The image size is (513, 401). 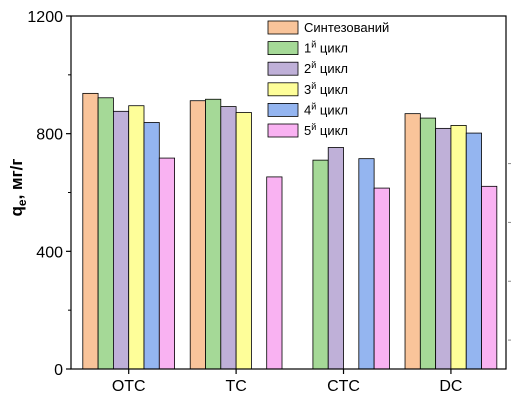 What do you see at coordinates (49, 135) in the screenshot?
I see `y-tick-label-800: 800` at bounding box center [49, 135].